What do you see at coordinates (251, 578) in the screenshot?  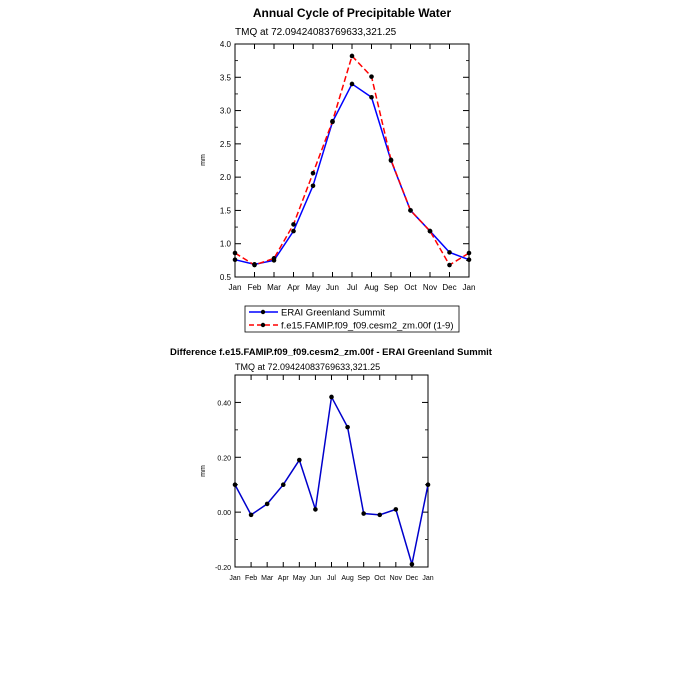 I see `chart2-xtick-label-feb: Feb` at bounding box center [251, 578].